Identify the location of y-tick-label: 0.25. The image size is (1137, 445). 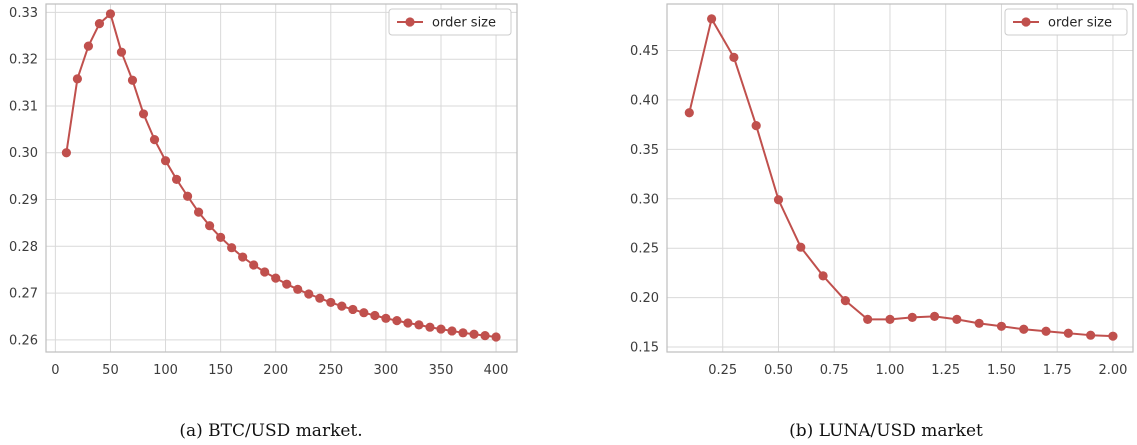
(644, 249).